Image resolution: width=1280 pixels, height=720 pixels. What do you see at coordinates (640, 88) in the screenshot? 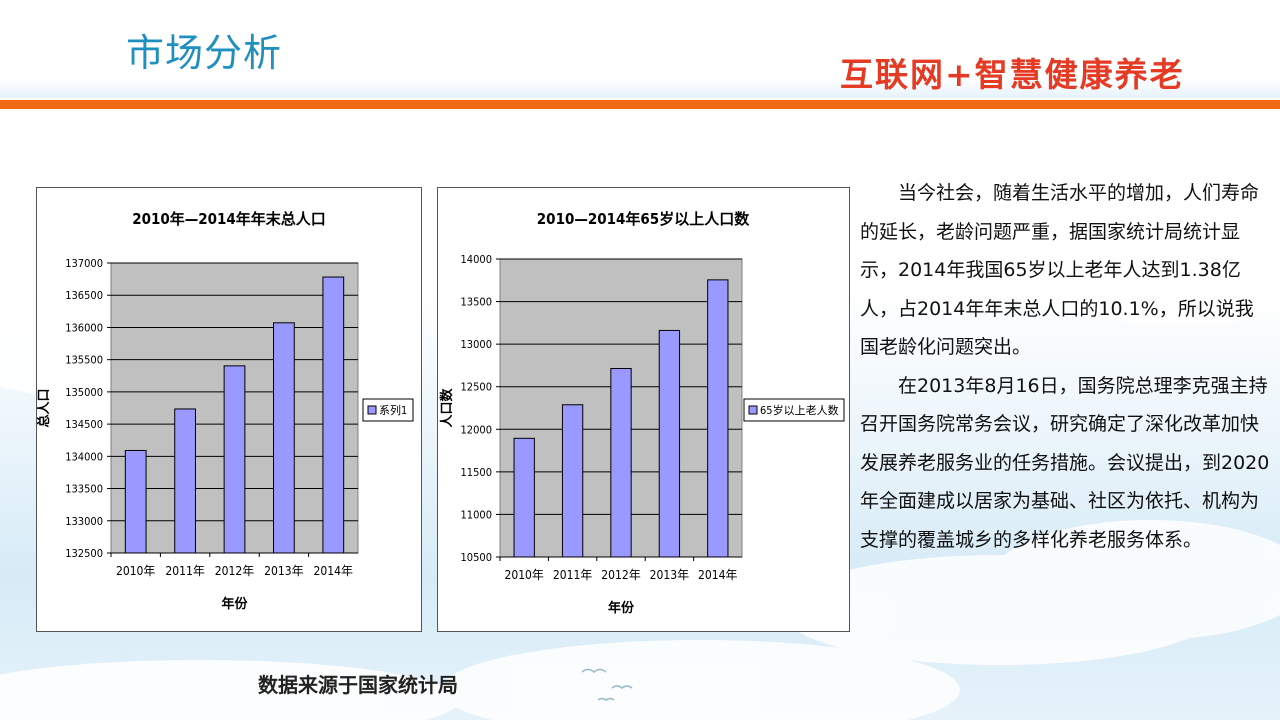
I see `header-band` at bounding box center [640, 88].